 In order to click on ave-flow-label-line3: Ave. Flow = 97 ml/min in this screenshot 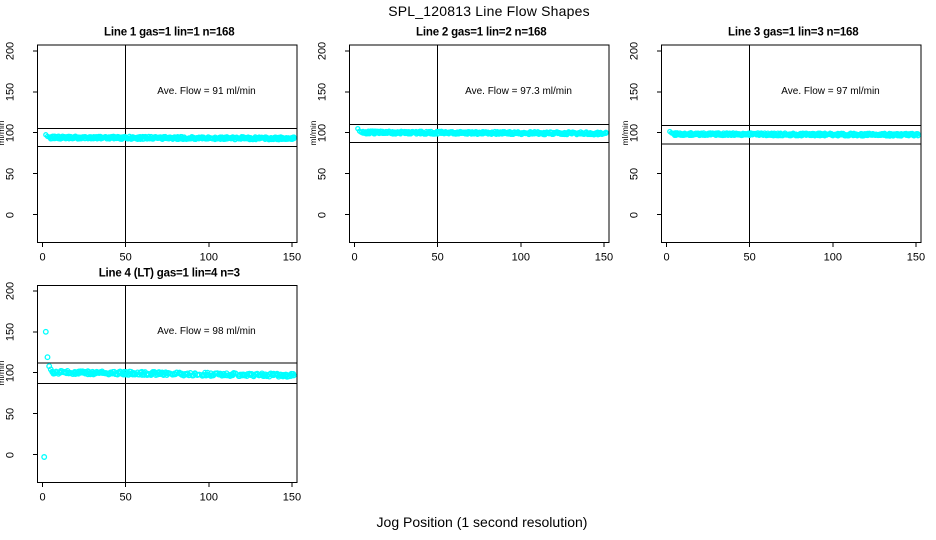, I will do `click(830, 91)`.